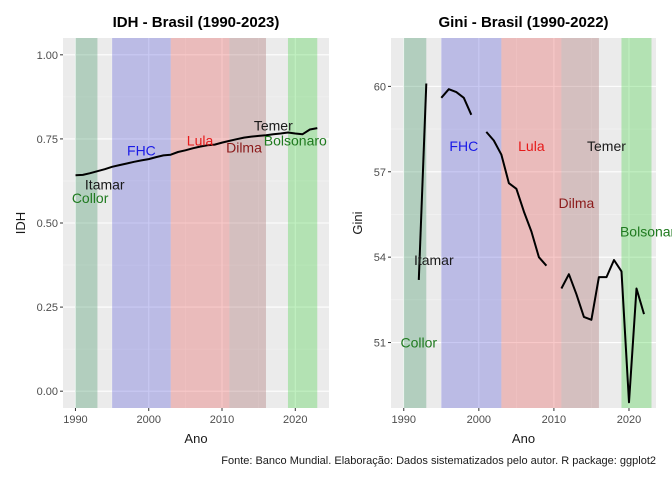  Describe the element at coordinates (380, 173) in the screenshot. I see `y-tick-label: 57` at that location.